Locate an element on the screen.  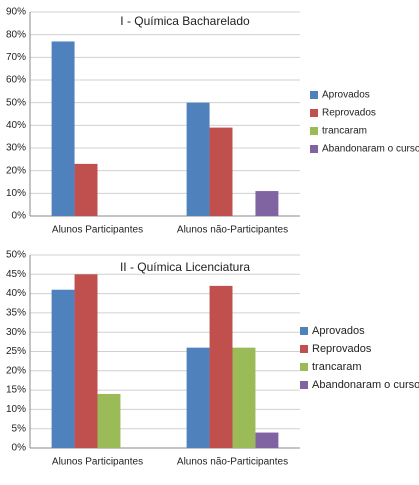
y-tick-label: 80% is located at coordinates (16, 34).